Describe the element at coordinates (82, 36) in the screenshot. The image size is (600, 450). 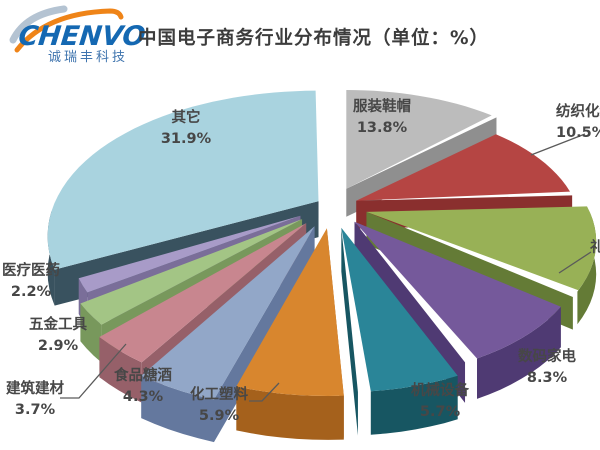
I see `brand-wordmark: CHENVO` at that location.